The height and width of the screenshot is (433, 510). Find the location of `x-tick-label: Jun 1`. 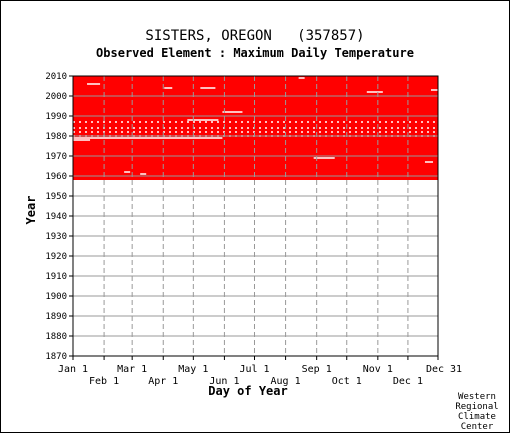

x-tick-label: Jun 1 is located at coordinates (224, 381).